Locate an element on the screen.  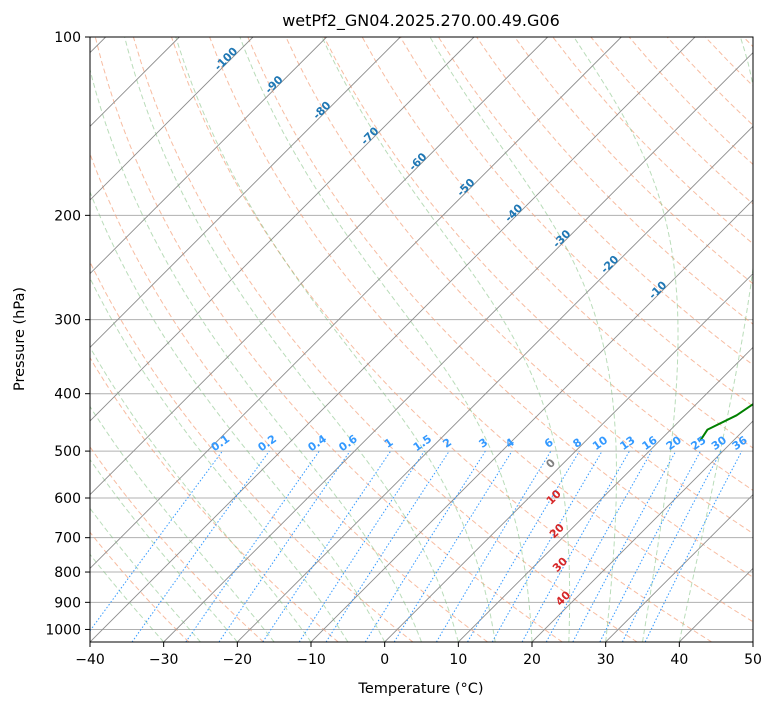
y-tick-label: 700 is located at coordinates (67, 539).